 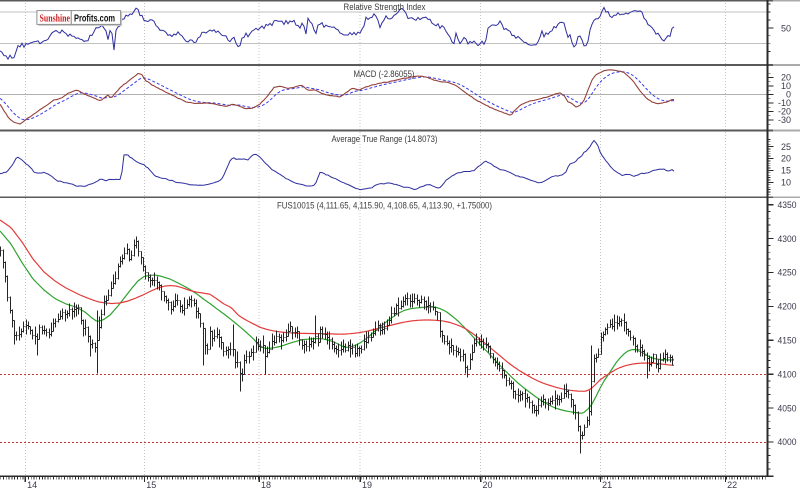 I want to click on svg-text: 4200, so click(x=787, y=307).